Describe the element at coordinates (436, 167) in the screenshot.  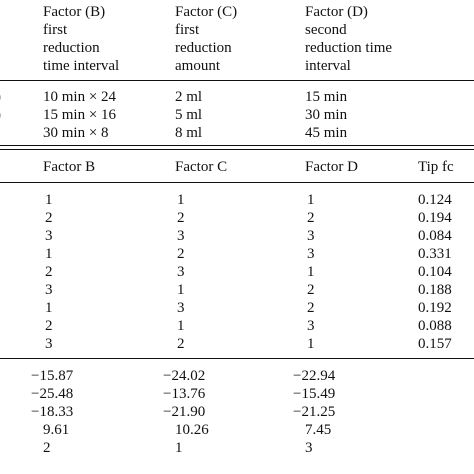
I see `header-cell: Tip fc` at that location.